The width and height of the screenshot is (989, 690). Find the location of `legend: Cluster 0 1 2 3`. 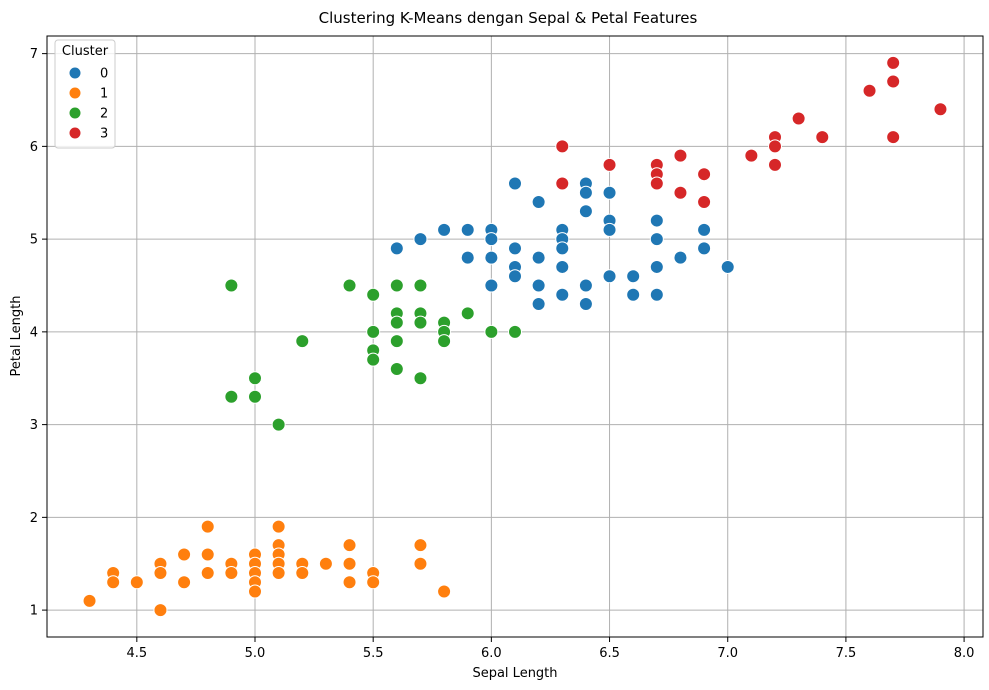

legend: Cluster 0 1 2 3 is located at coordinates (85, 94).